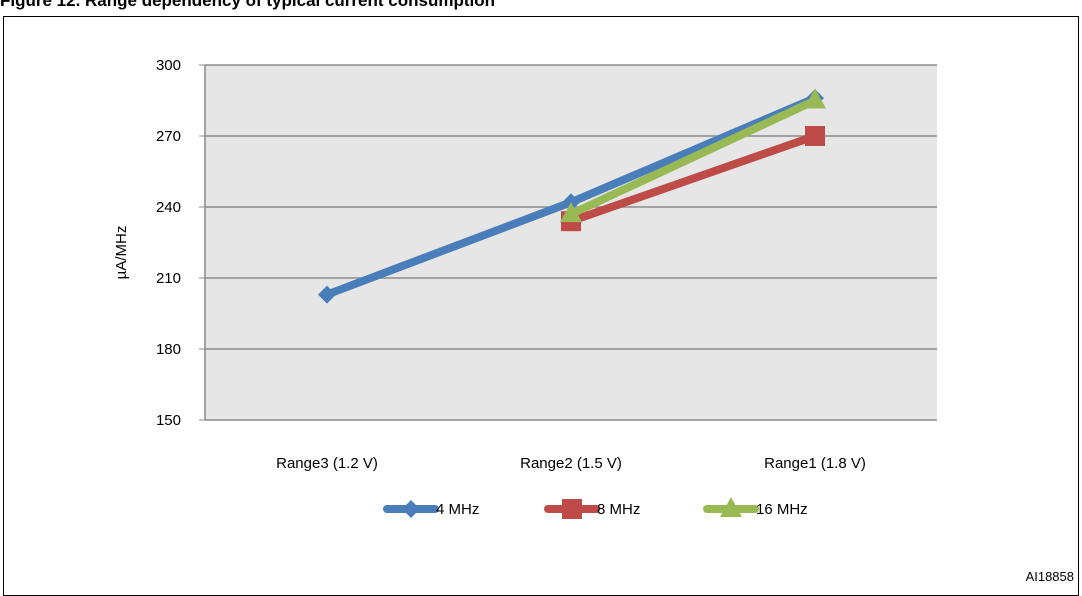 The image size is (1082, 596). Describe the element at coordinates (168, 349) in the screenshot. I see `y-tick-label: 180` at that location.